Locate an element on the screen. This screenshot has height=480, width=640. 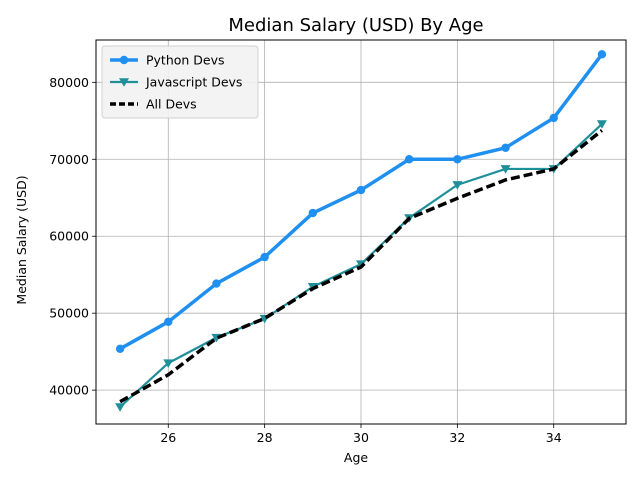
y-axis-label: Median Salary (USD) is located at coordinates (21, 239).